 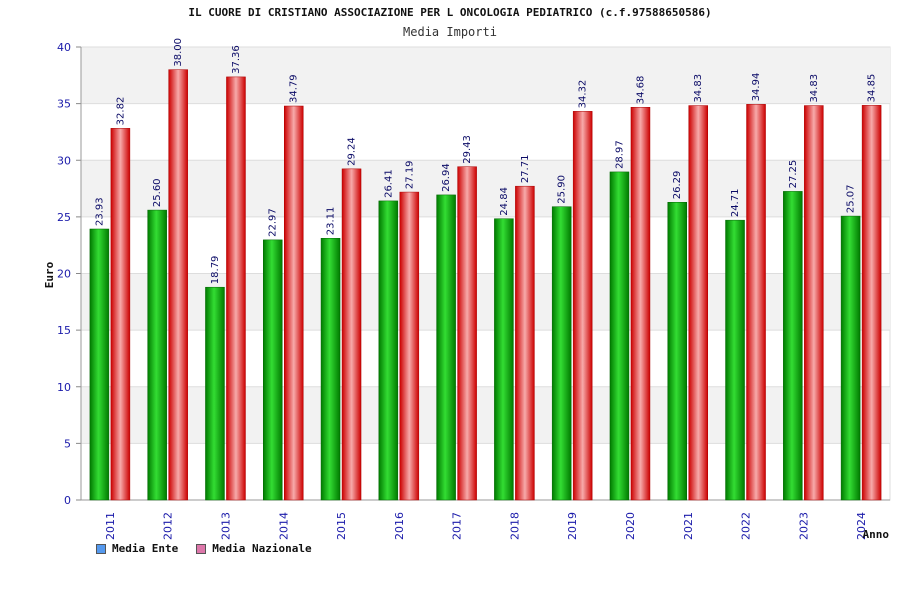 What do you see at coordinates (504, 201) in the screenshot?
I see `data-label: 24.84` at bounding box center [504, 201].